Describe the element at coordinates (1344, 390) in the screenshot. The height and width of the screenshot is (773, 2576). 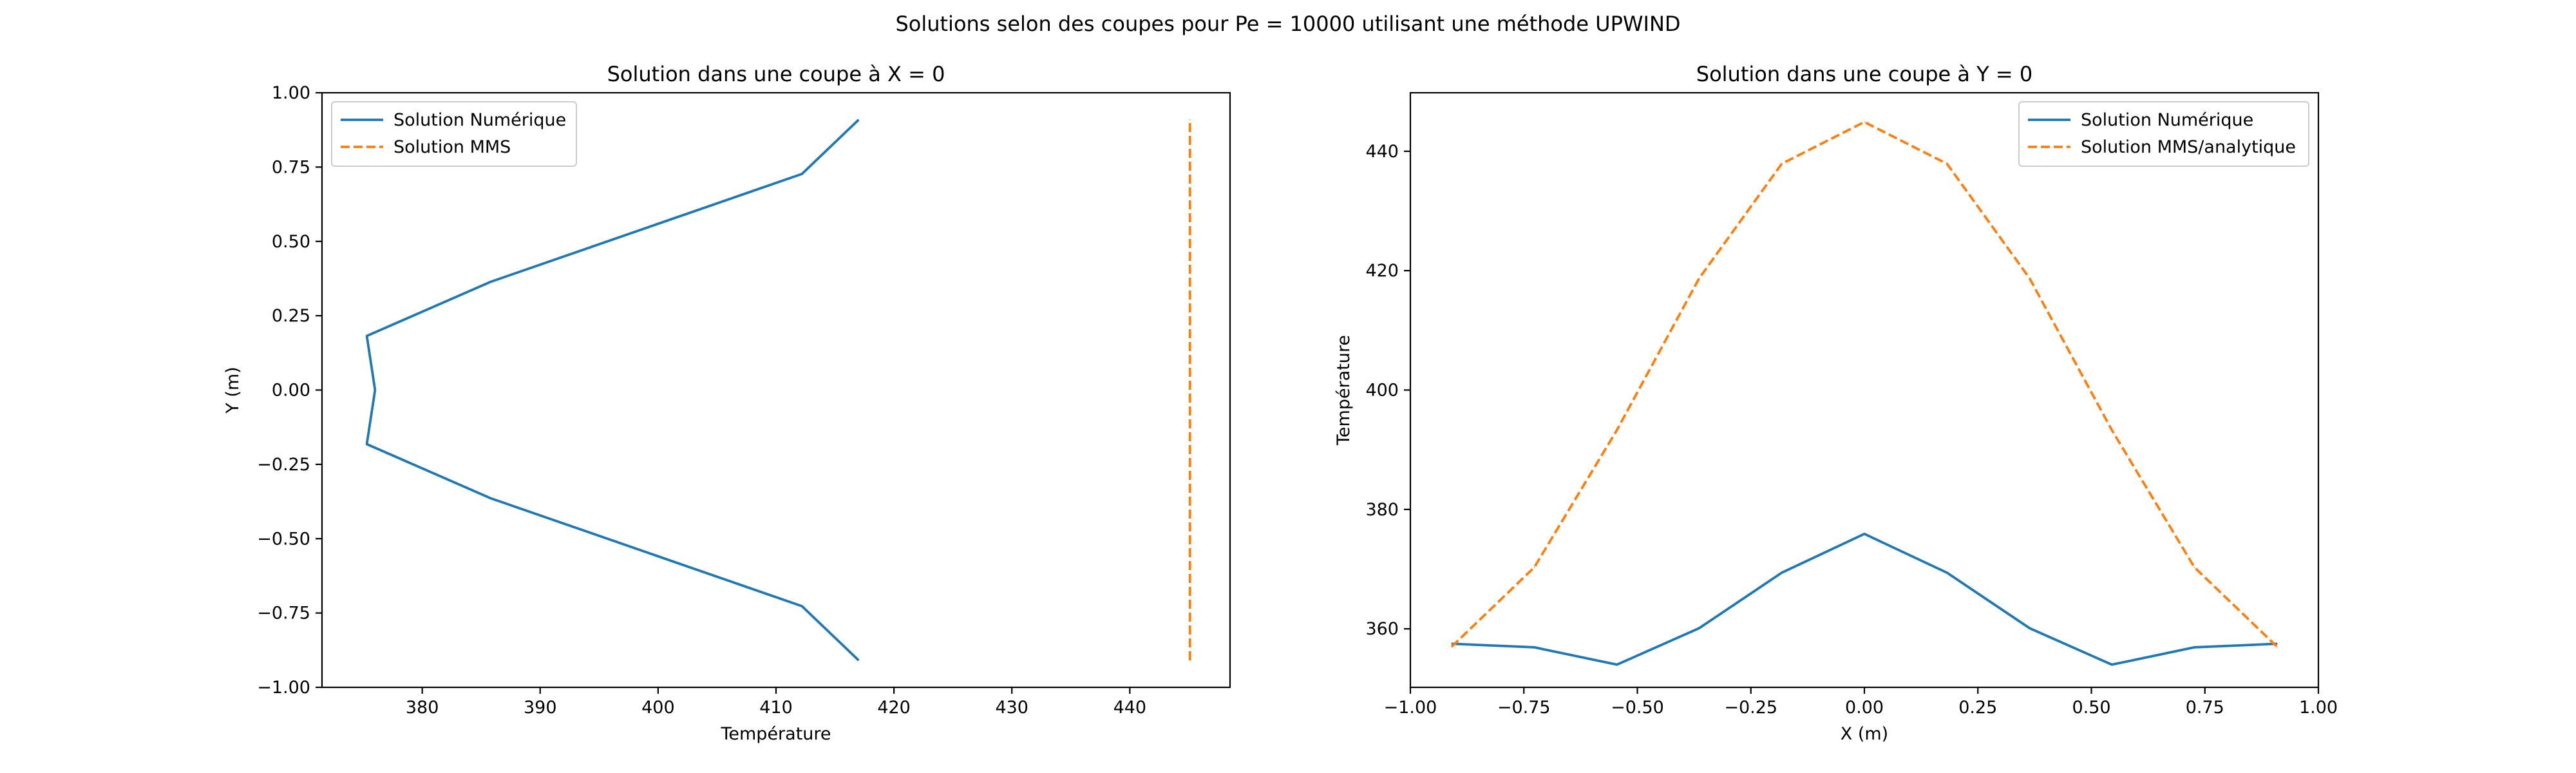
I see `y-axis-label: Température` at that location.